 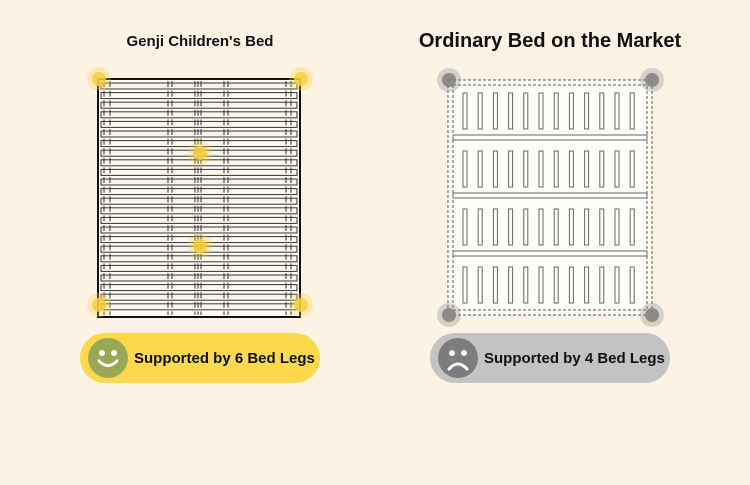 I want to click on six-legs-badge: Supported by 6 Bed Legs, so click(x=200, y=358).